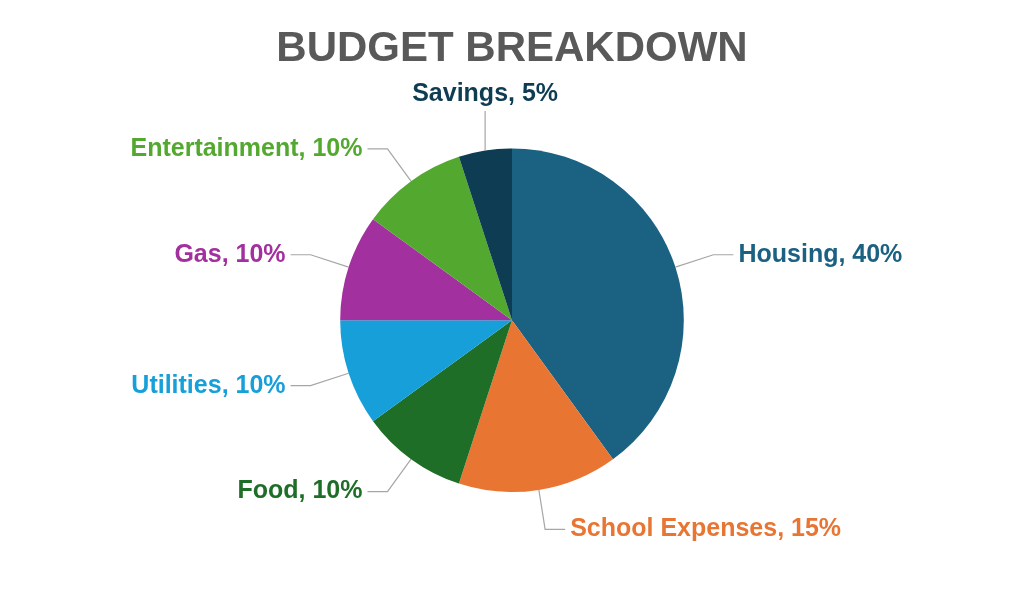  Describe the element at coordinates (246, 146) in the screenshot. I see `slice-label: Entertainment, 10%` at that location.